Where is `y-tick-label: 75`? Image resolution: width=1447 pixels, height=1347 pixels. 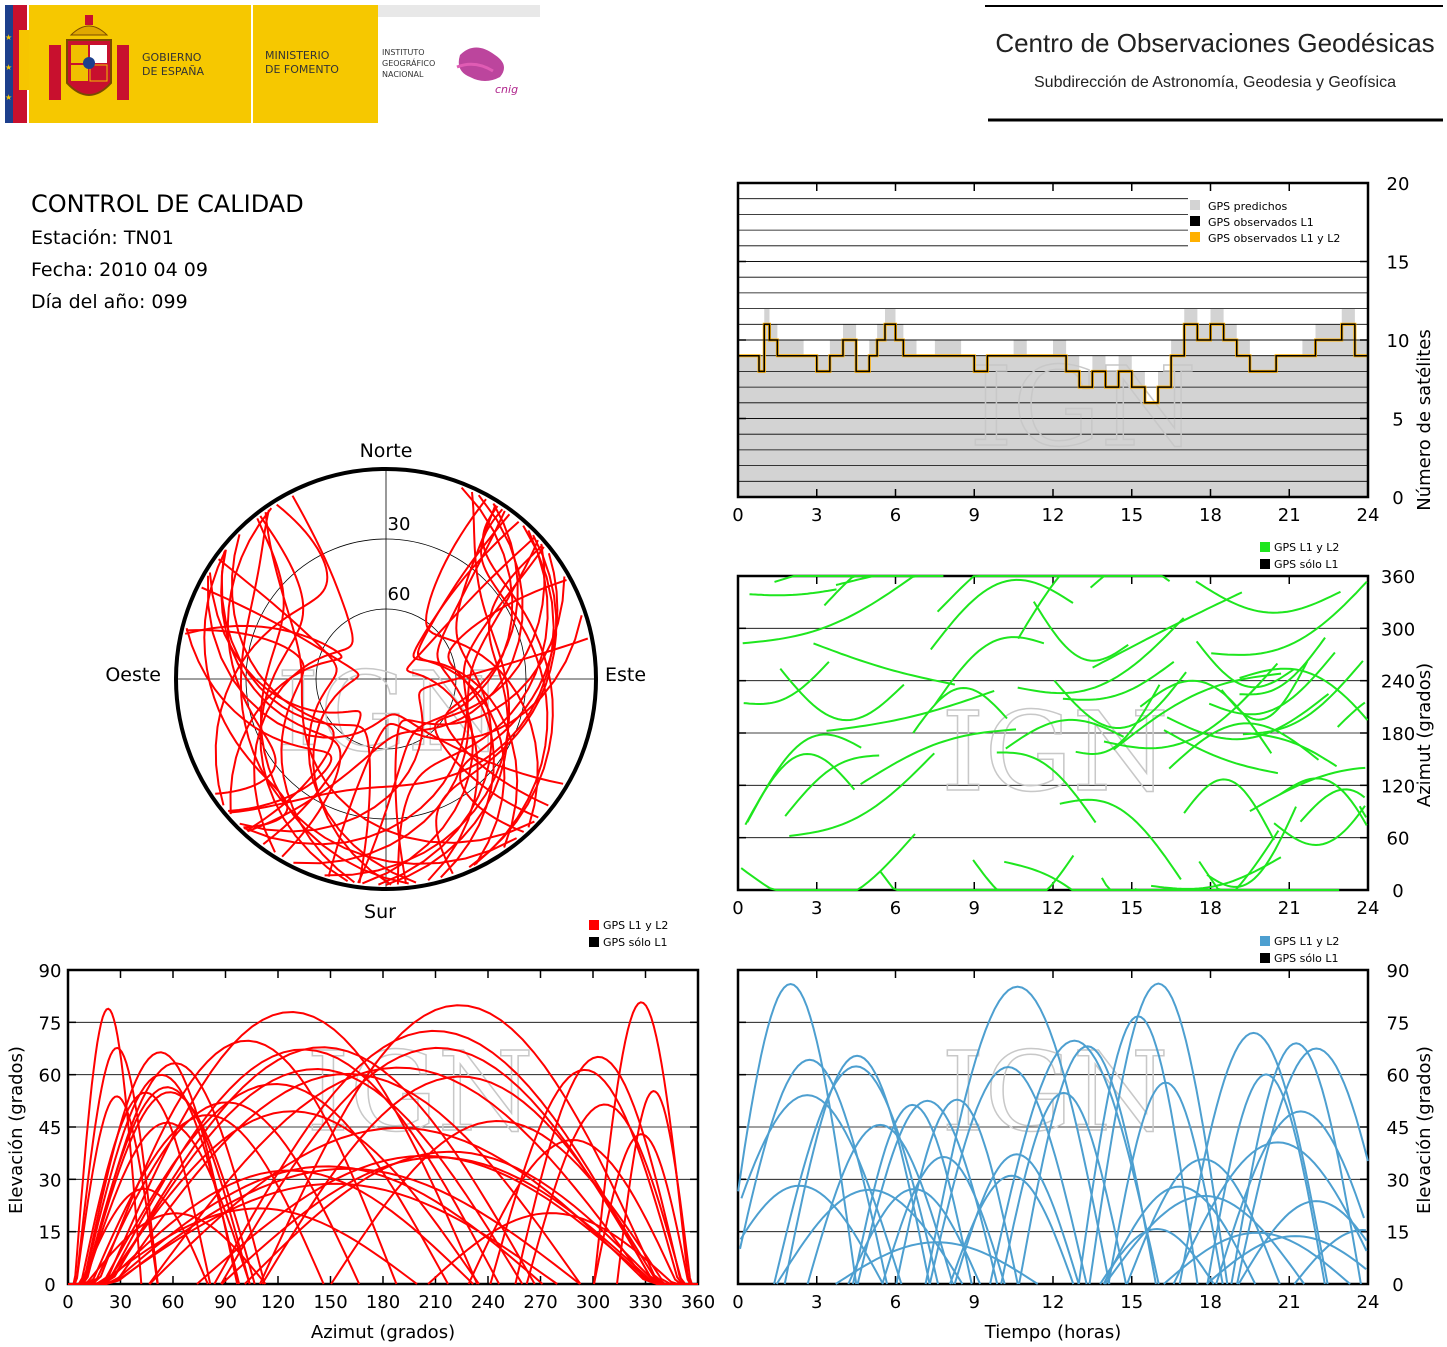
y-tick-label: 75 is located at coordinates (1398, 1023).